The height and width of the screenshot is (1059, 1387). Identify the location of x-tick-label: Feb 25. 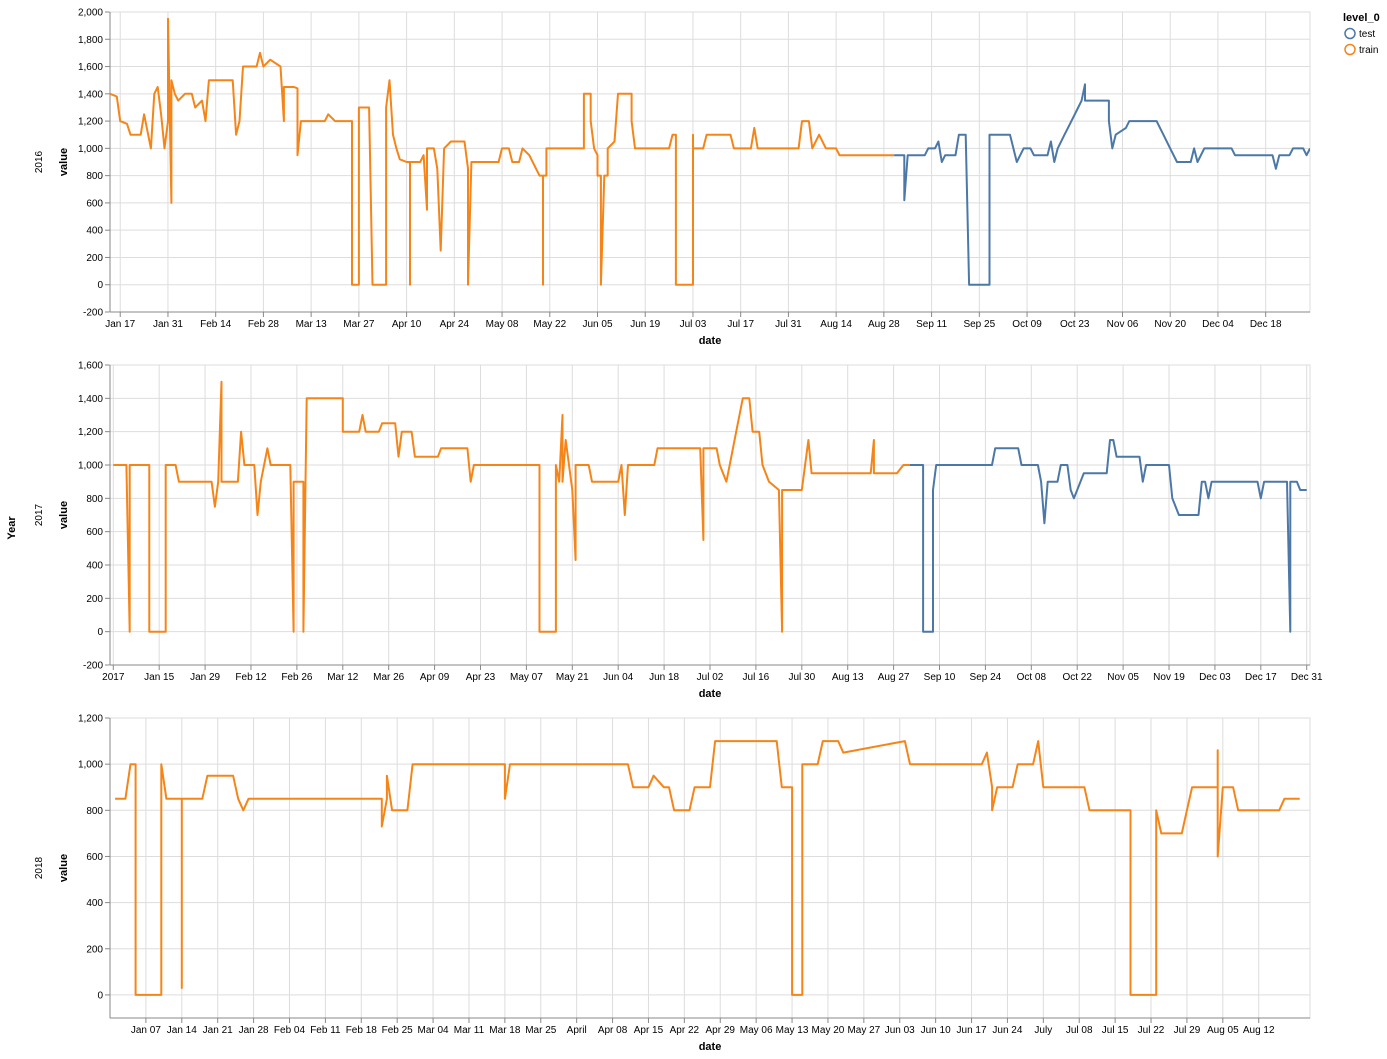
(398, 1030).